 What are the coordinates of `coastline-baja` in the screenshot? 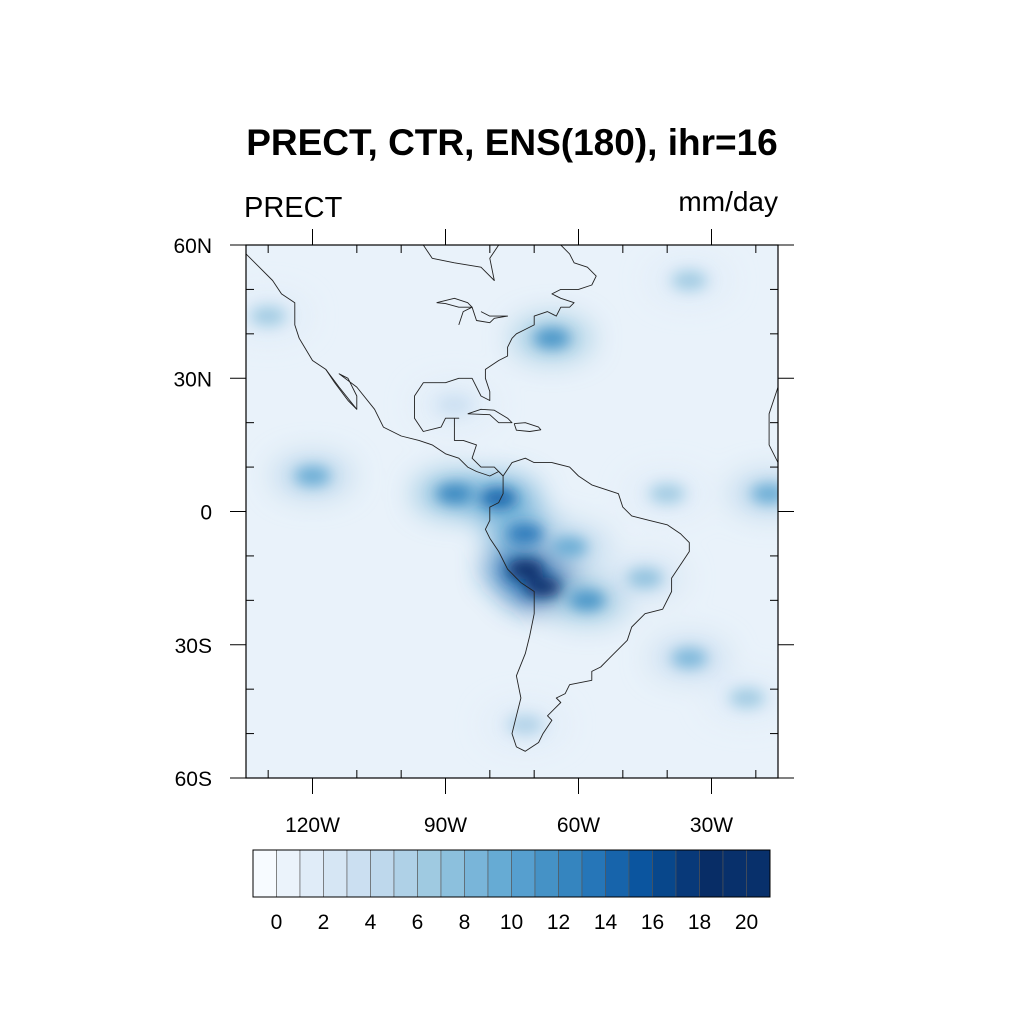 It's located at (341, 389).